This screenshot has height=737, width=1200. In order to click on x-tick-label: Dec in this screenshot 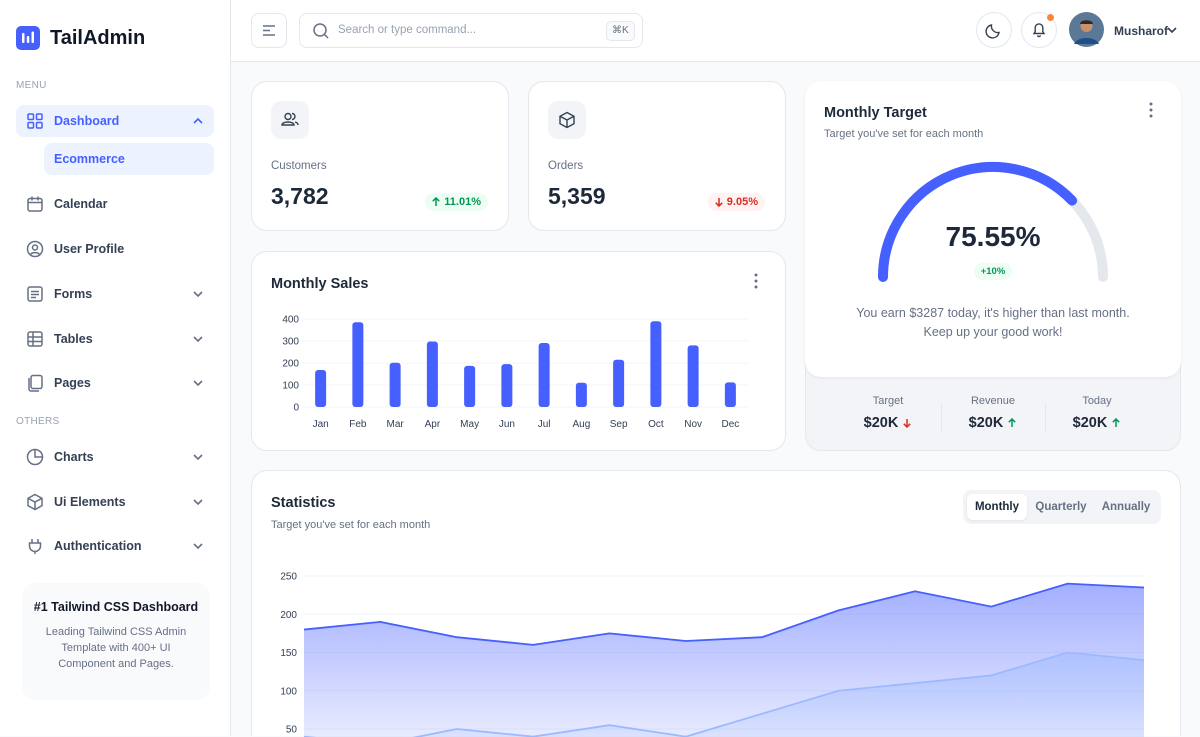, I will do `click(730, 424)`.